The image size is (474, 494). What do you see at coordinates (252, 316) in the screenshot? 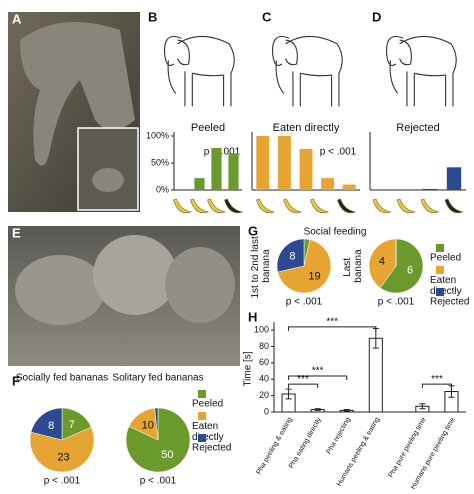
I see `panel-letter: H` at bounding box center [252, 316].